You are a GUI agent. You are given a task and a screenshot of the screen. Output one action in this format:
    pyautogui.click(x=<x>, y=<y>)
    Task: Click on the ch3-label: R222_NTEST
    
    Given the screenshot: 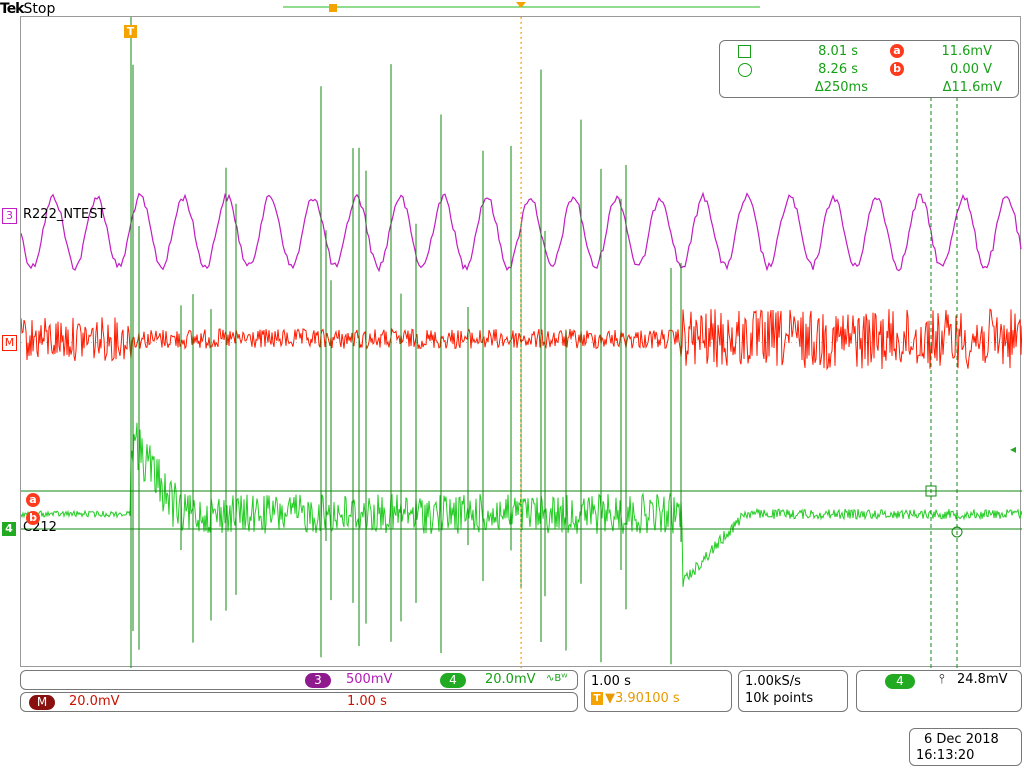 What is the action you would take?
    pyautogui.click(x=64, y=214)
    